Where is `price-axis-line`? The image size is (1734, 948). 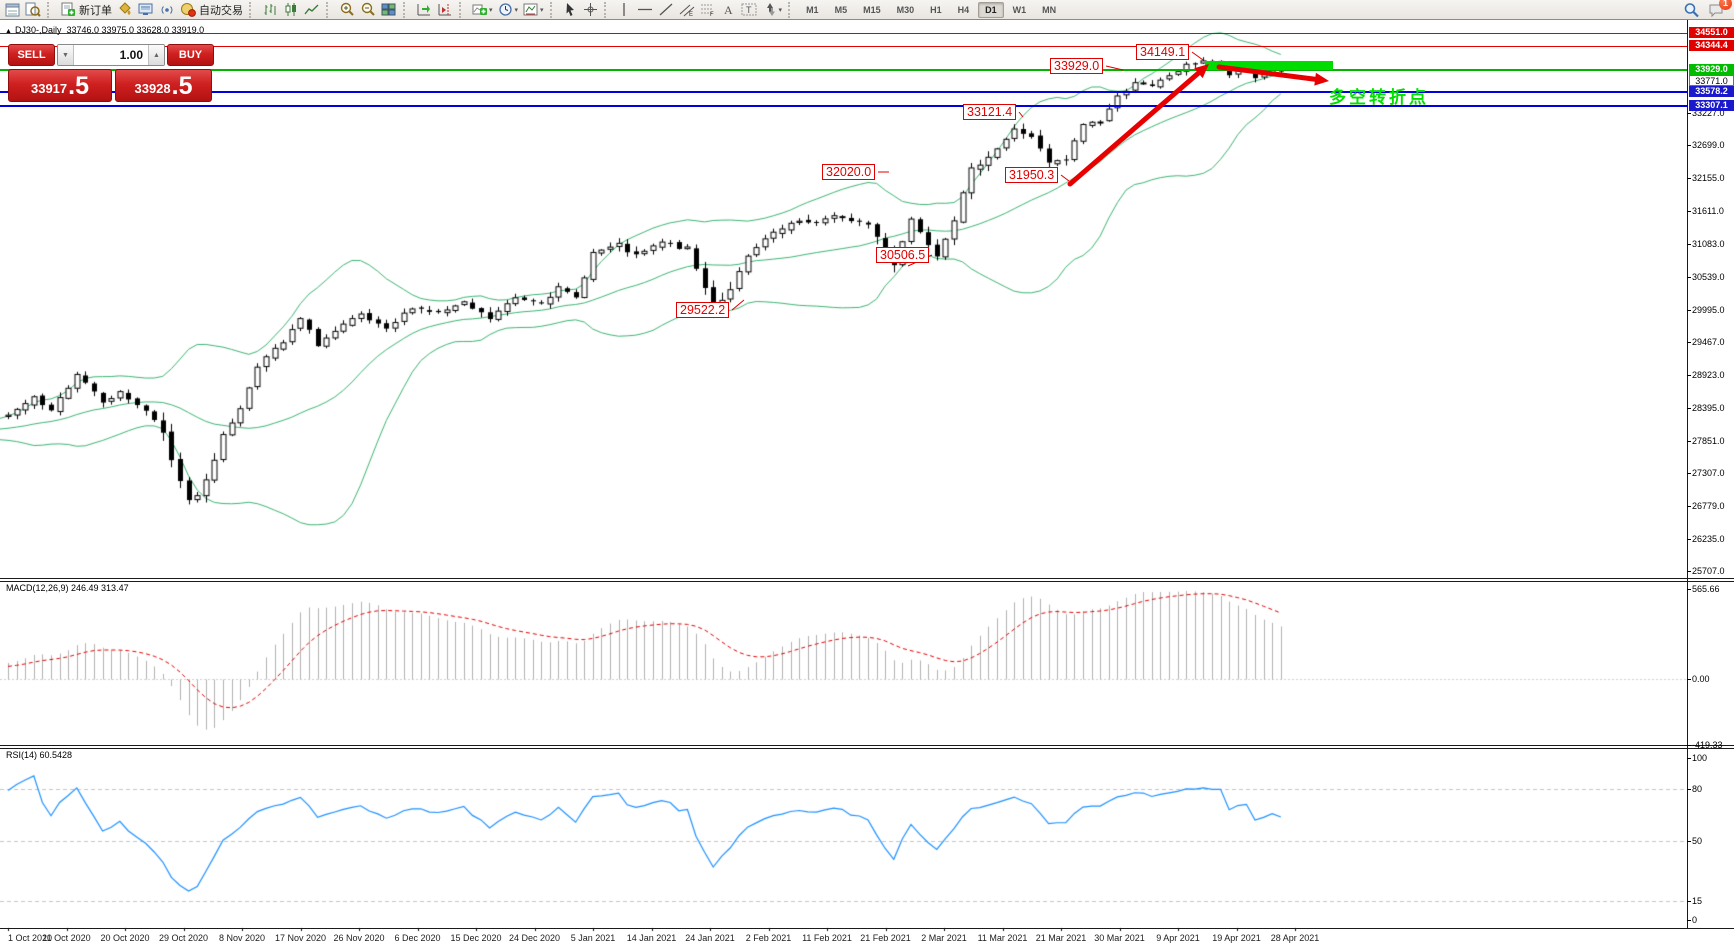
price-axis-line is located at coordinates (1687, 474).